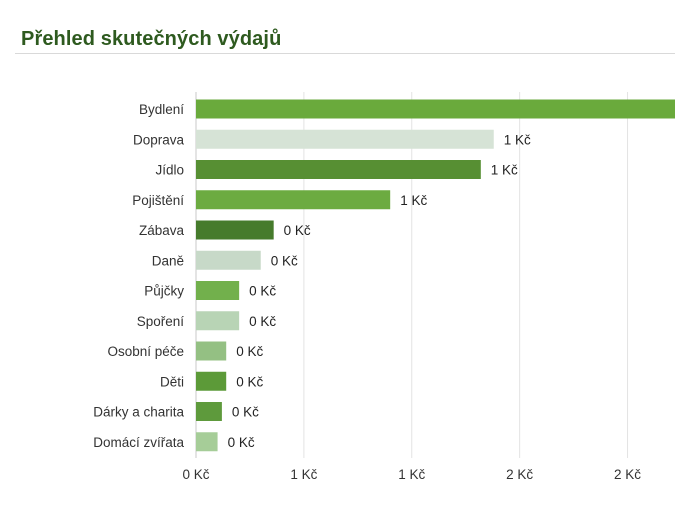 The height and width of the screenshot is (520, 675). I want to click on category-label: Domácí zvířata, so click(138, 442).